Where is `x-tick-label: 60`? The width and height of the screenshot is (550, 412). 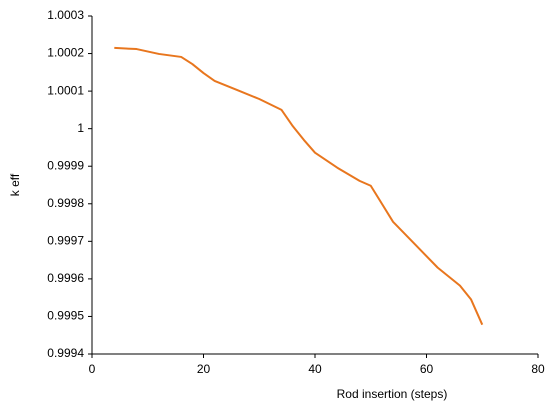
x-tick-label: 60 is located at coordinates (427, 369).